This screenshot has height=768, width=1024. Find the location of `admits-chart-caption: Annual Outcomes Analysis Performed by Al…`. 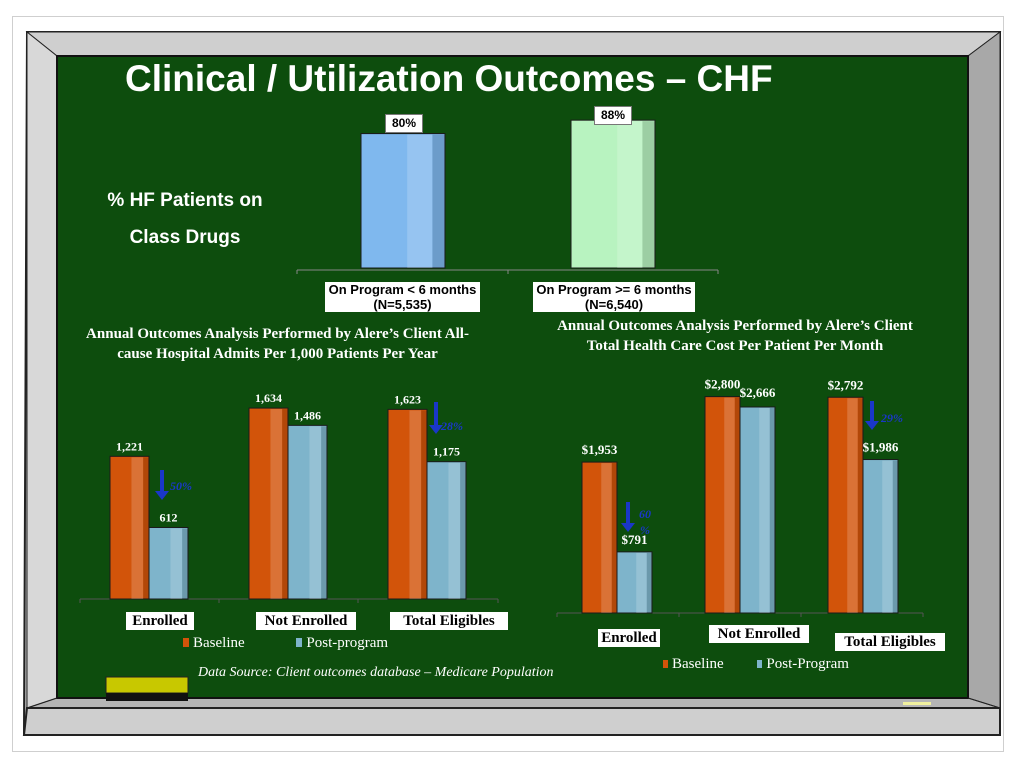

admits-chart-caption: Annual Outcomes Analysis Performed by Al… is located at coordinates (277, 344).